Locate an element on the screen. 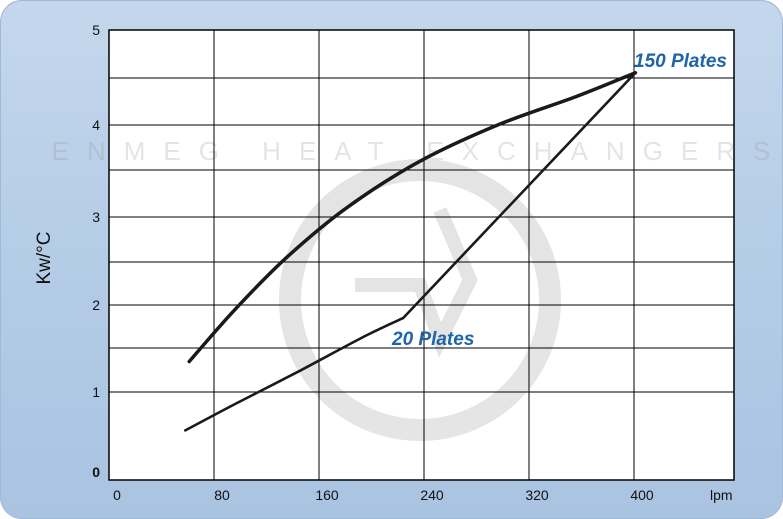 Image resolution: width=783 pixels, height=519 pixels. y-tick-label: 5 is located at coordinates (96, 30).